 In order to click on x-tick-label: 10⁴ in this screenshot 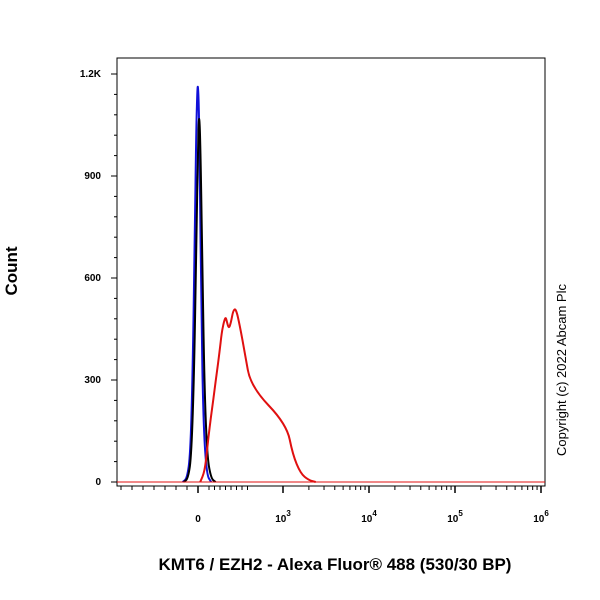, I will do `click(369, 517)`.